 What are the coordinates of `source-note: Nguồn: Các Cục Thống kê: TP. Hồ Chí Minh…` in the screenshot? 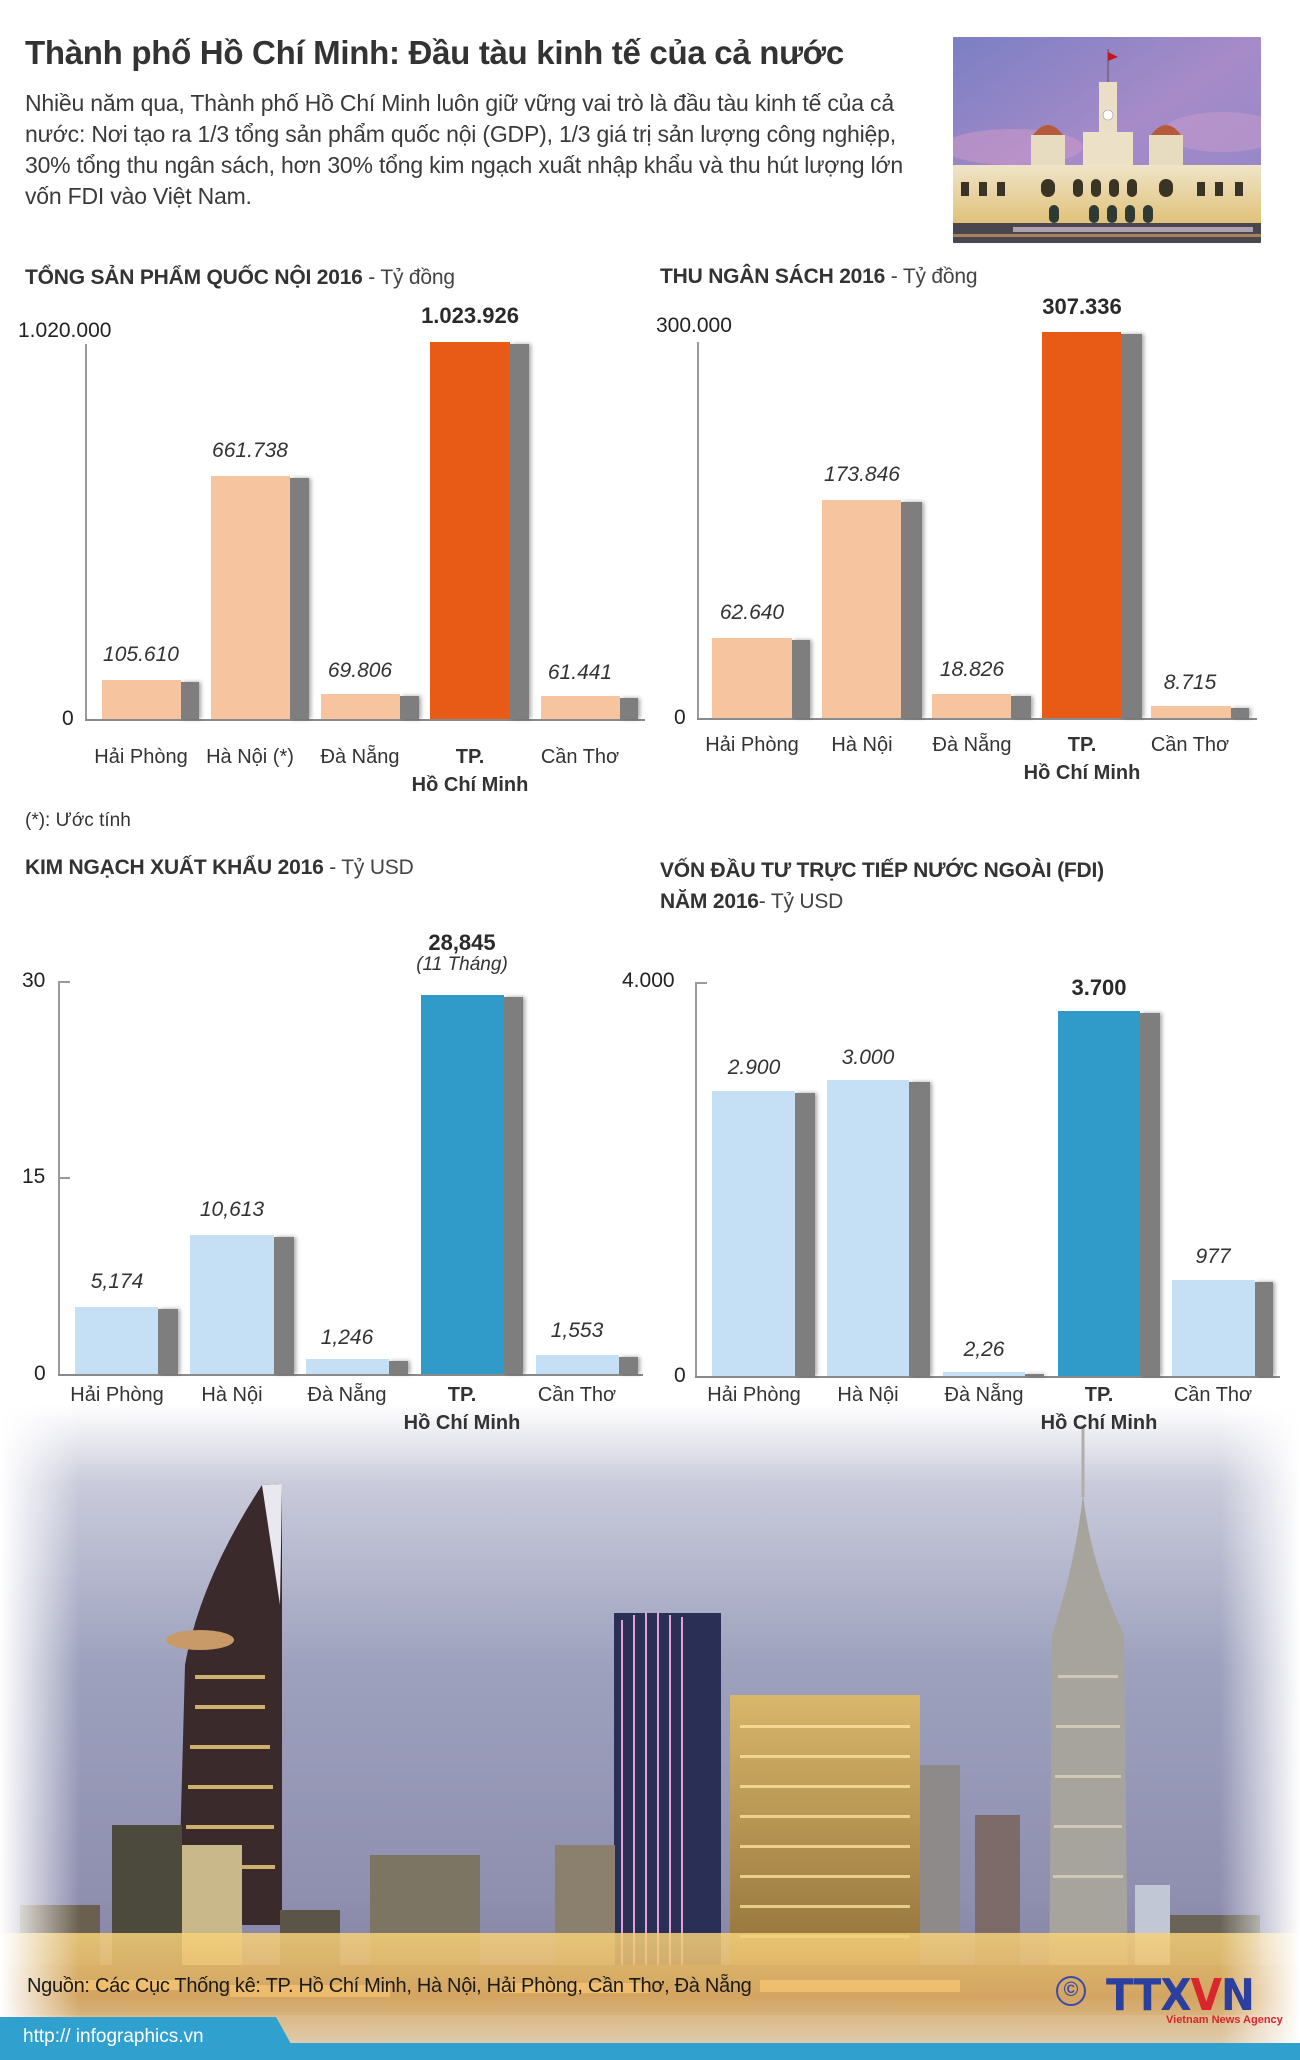 It's located at (389, 1986).